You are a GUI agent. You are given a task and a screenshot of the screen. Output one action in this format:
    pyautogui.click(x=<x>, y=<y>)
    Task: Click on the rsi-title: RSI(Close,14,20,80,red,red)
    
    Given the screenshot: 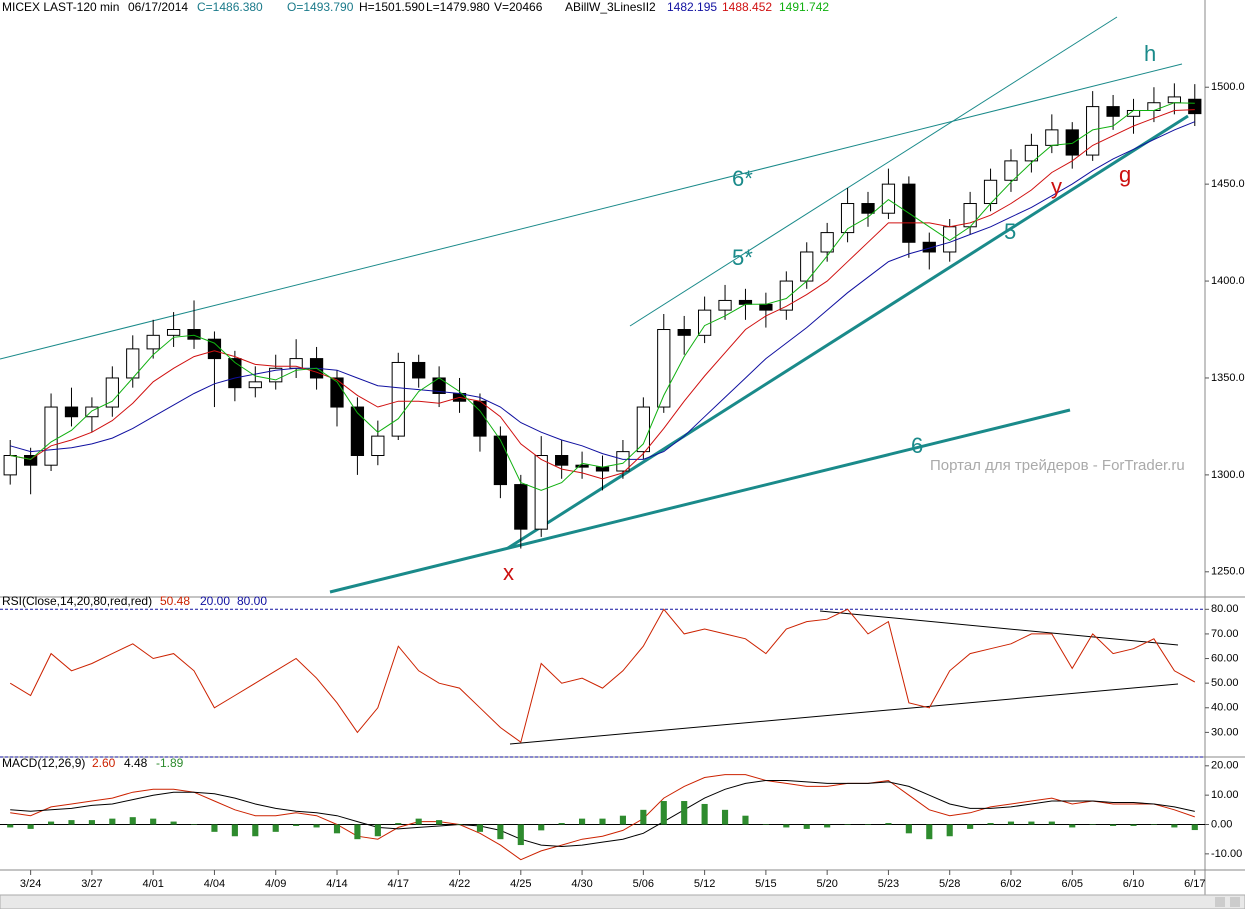 What is the action you would take?
    pyautogui.click(x=77, y=601)
    